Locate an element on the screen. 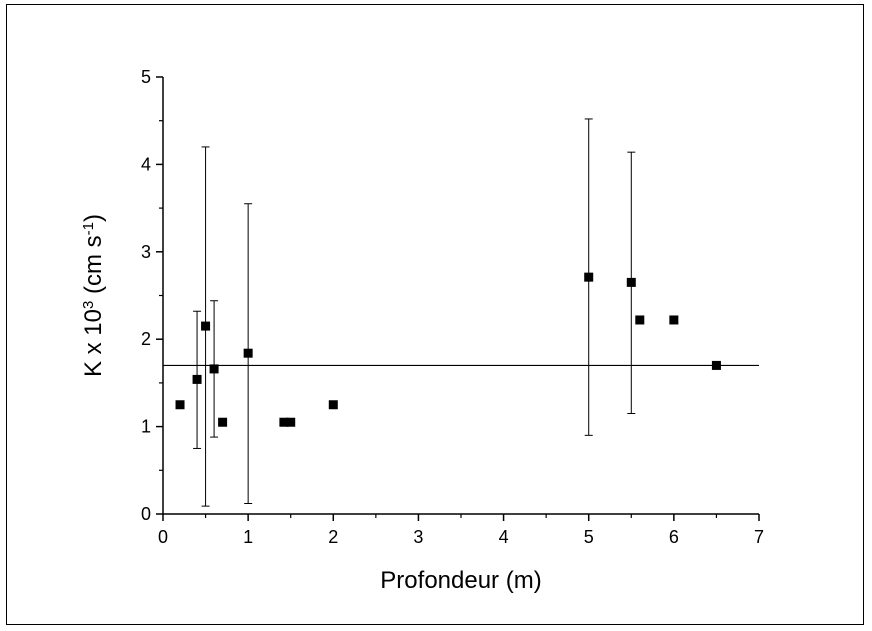 Image resolution: width=872 pixels, height=631 pixels. y-tick-label: 4 is located at coordinates (146, 164).